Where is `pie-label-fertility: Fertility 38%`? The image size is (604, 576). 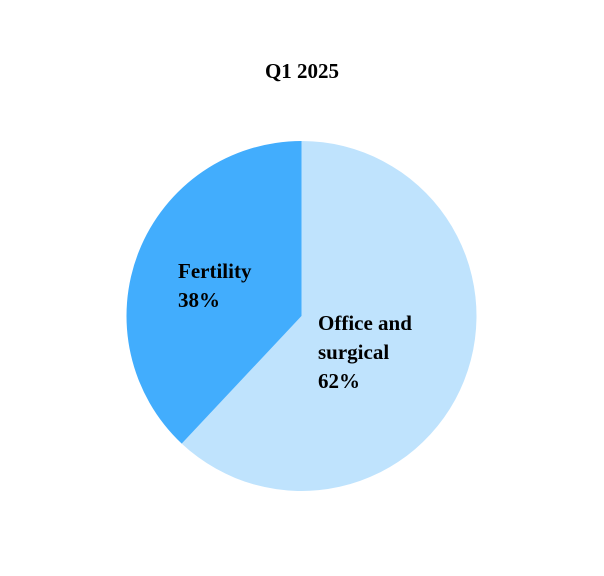
pie-label-fertility: Fertility 38% is located at coordinates (215, 285).